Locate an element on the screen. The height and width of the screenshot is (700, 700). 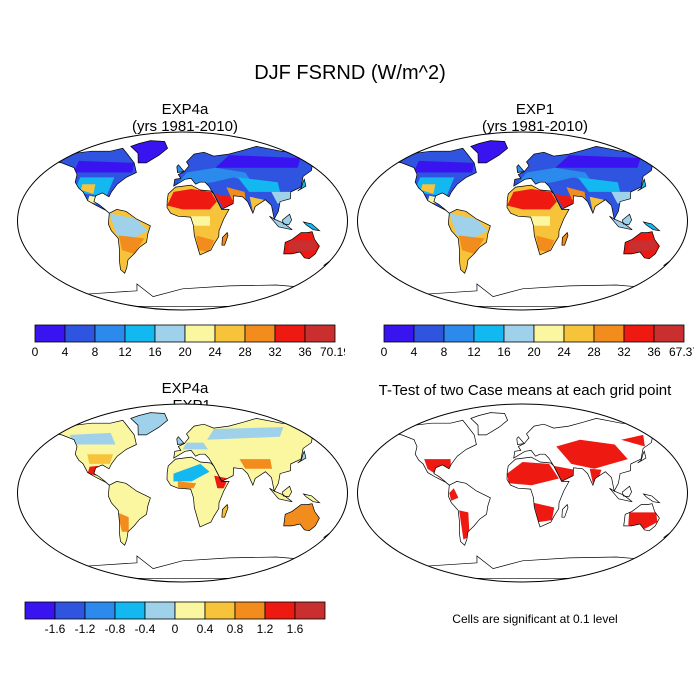
colorbar-tick-label: 24 is located at coordinates (215, 352).